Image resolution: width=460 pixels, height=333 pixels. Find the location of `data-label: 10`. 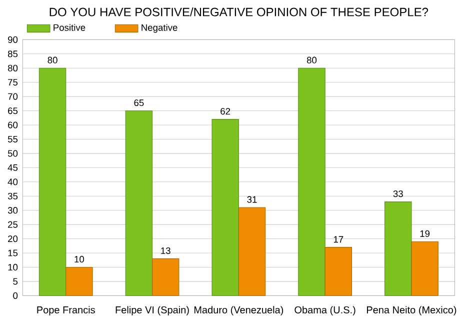

data-label: 10 is located at coordinates (79, 259).